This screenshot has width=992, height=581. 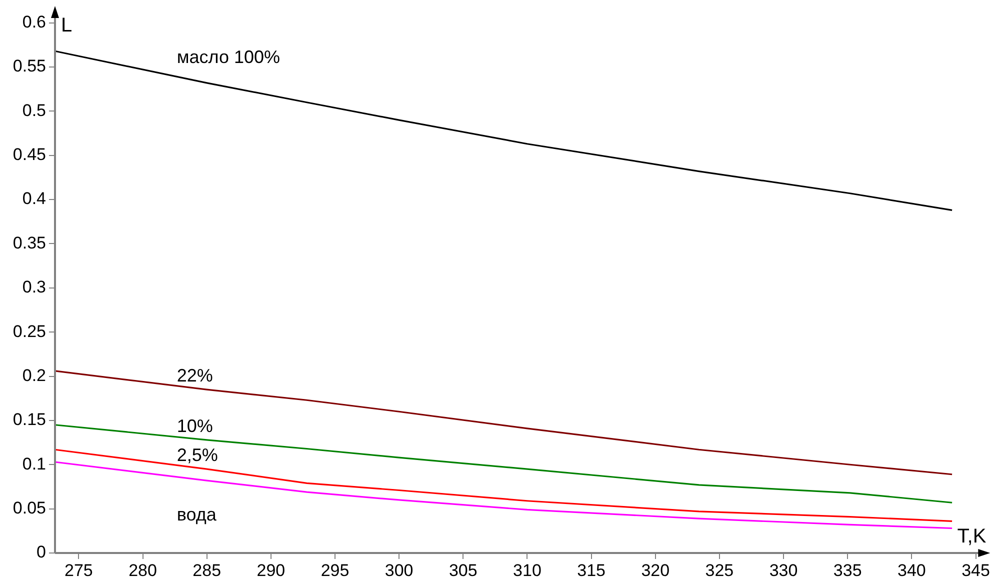 What do you see at coordinates (783, 570) in the screenshot?
I see `x-tick-label: 330` at bounding box center [783, 570].